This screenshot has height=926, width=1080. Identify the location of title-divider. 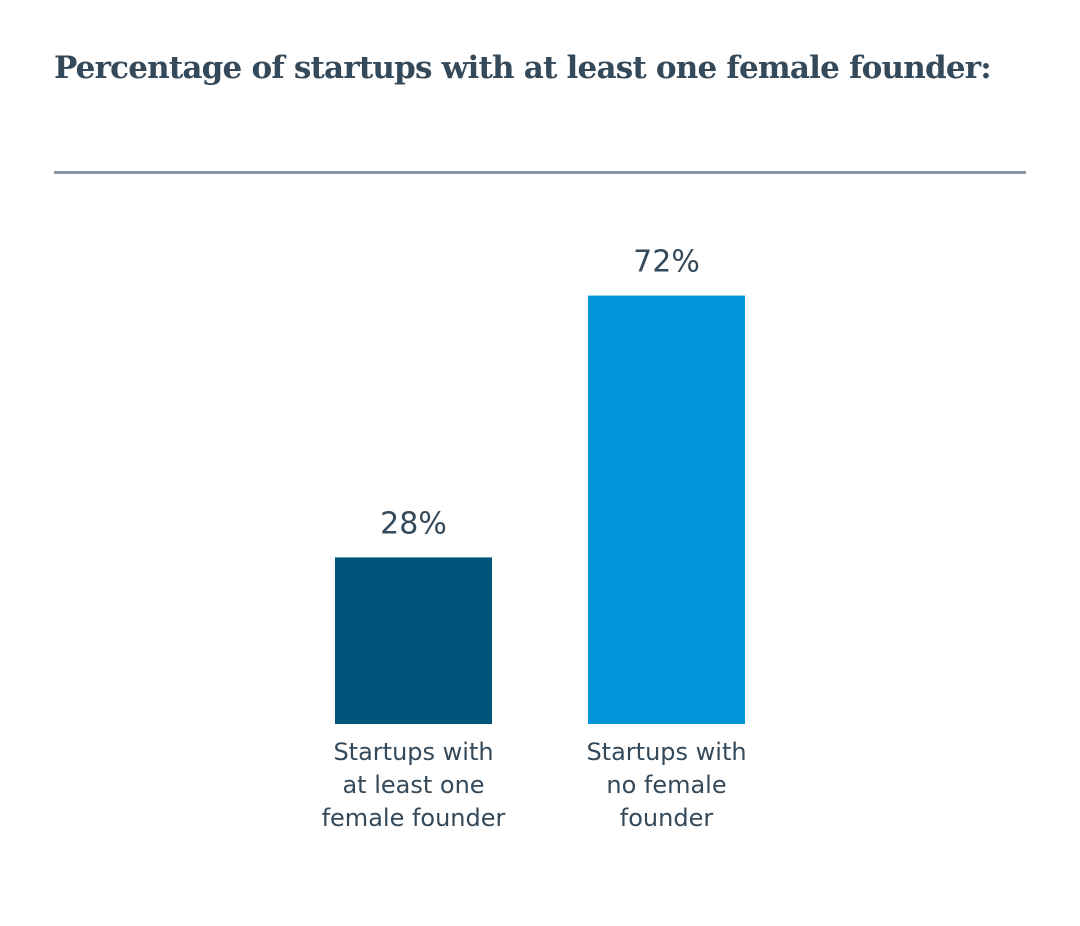
(540, 172).